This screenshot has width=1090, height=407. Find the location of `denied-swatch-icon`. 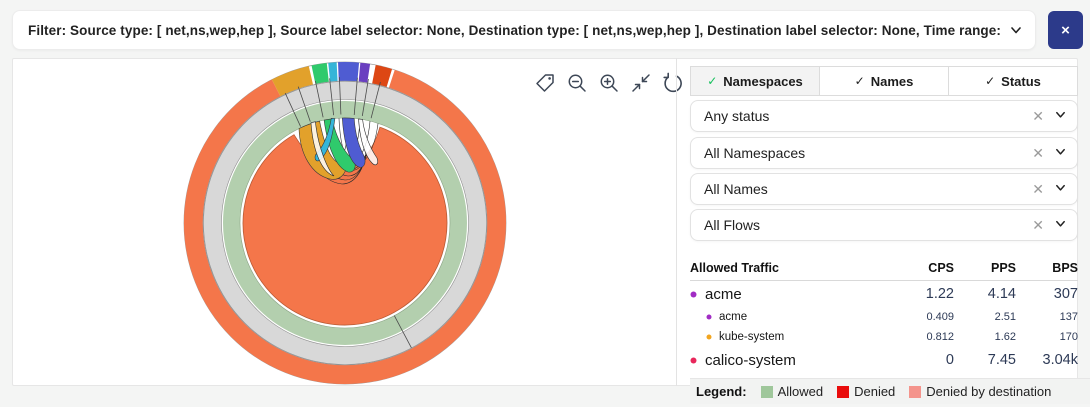

denied-swatch-icon is located at coordinates (843, 391).